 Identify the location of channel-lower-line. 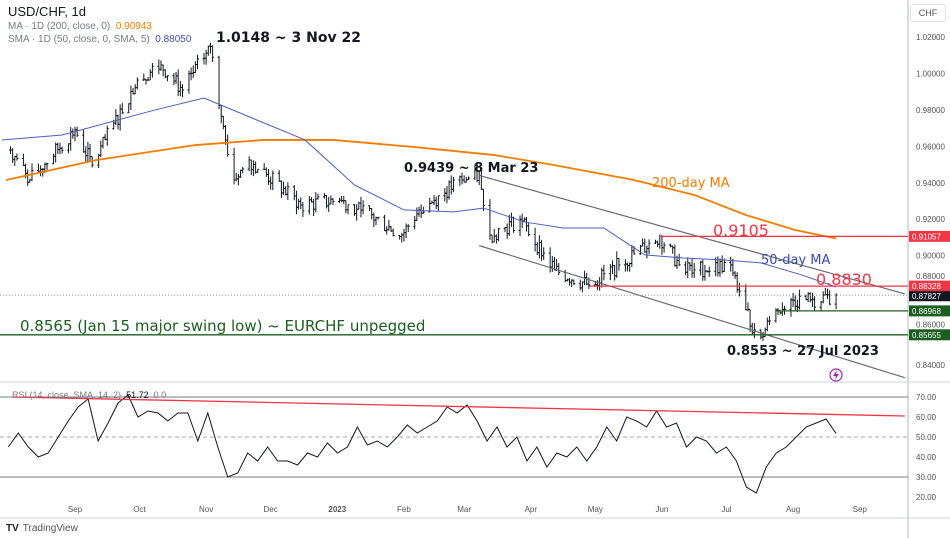
(692, 312).